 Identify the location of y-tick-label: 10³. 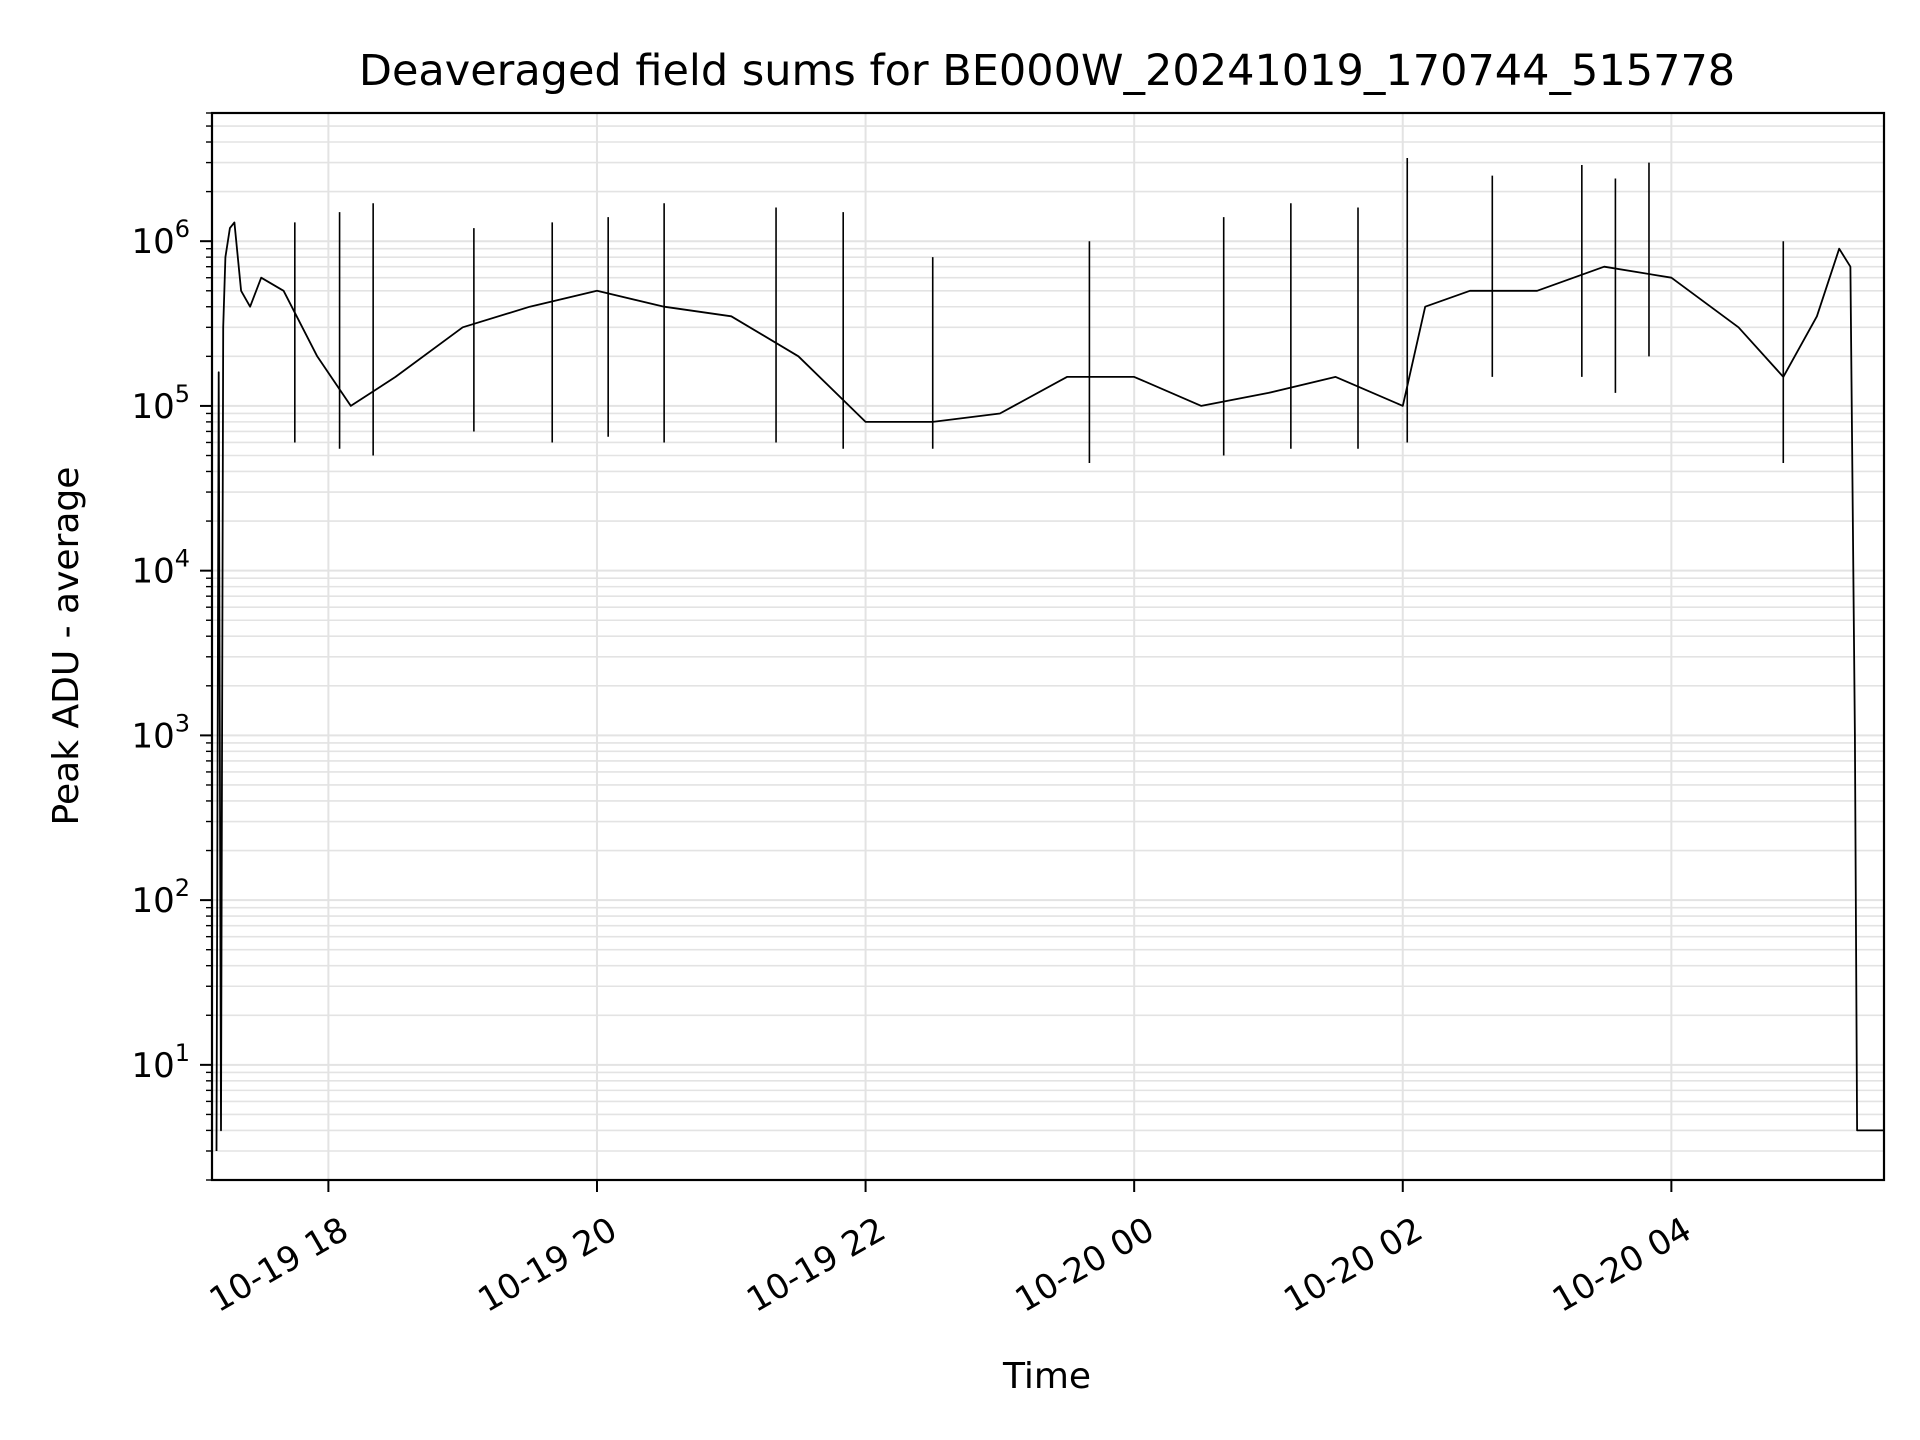
(160, 732).